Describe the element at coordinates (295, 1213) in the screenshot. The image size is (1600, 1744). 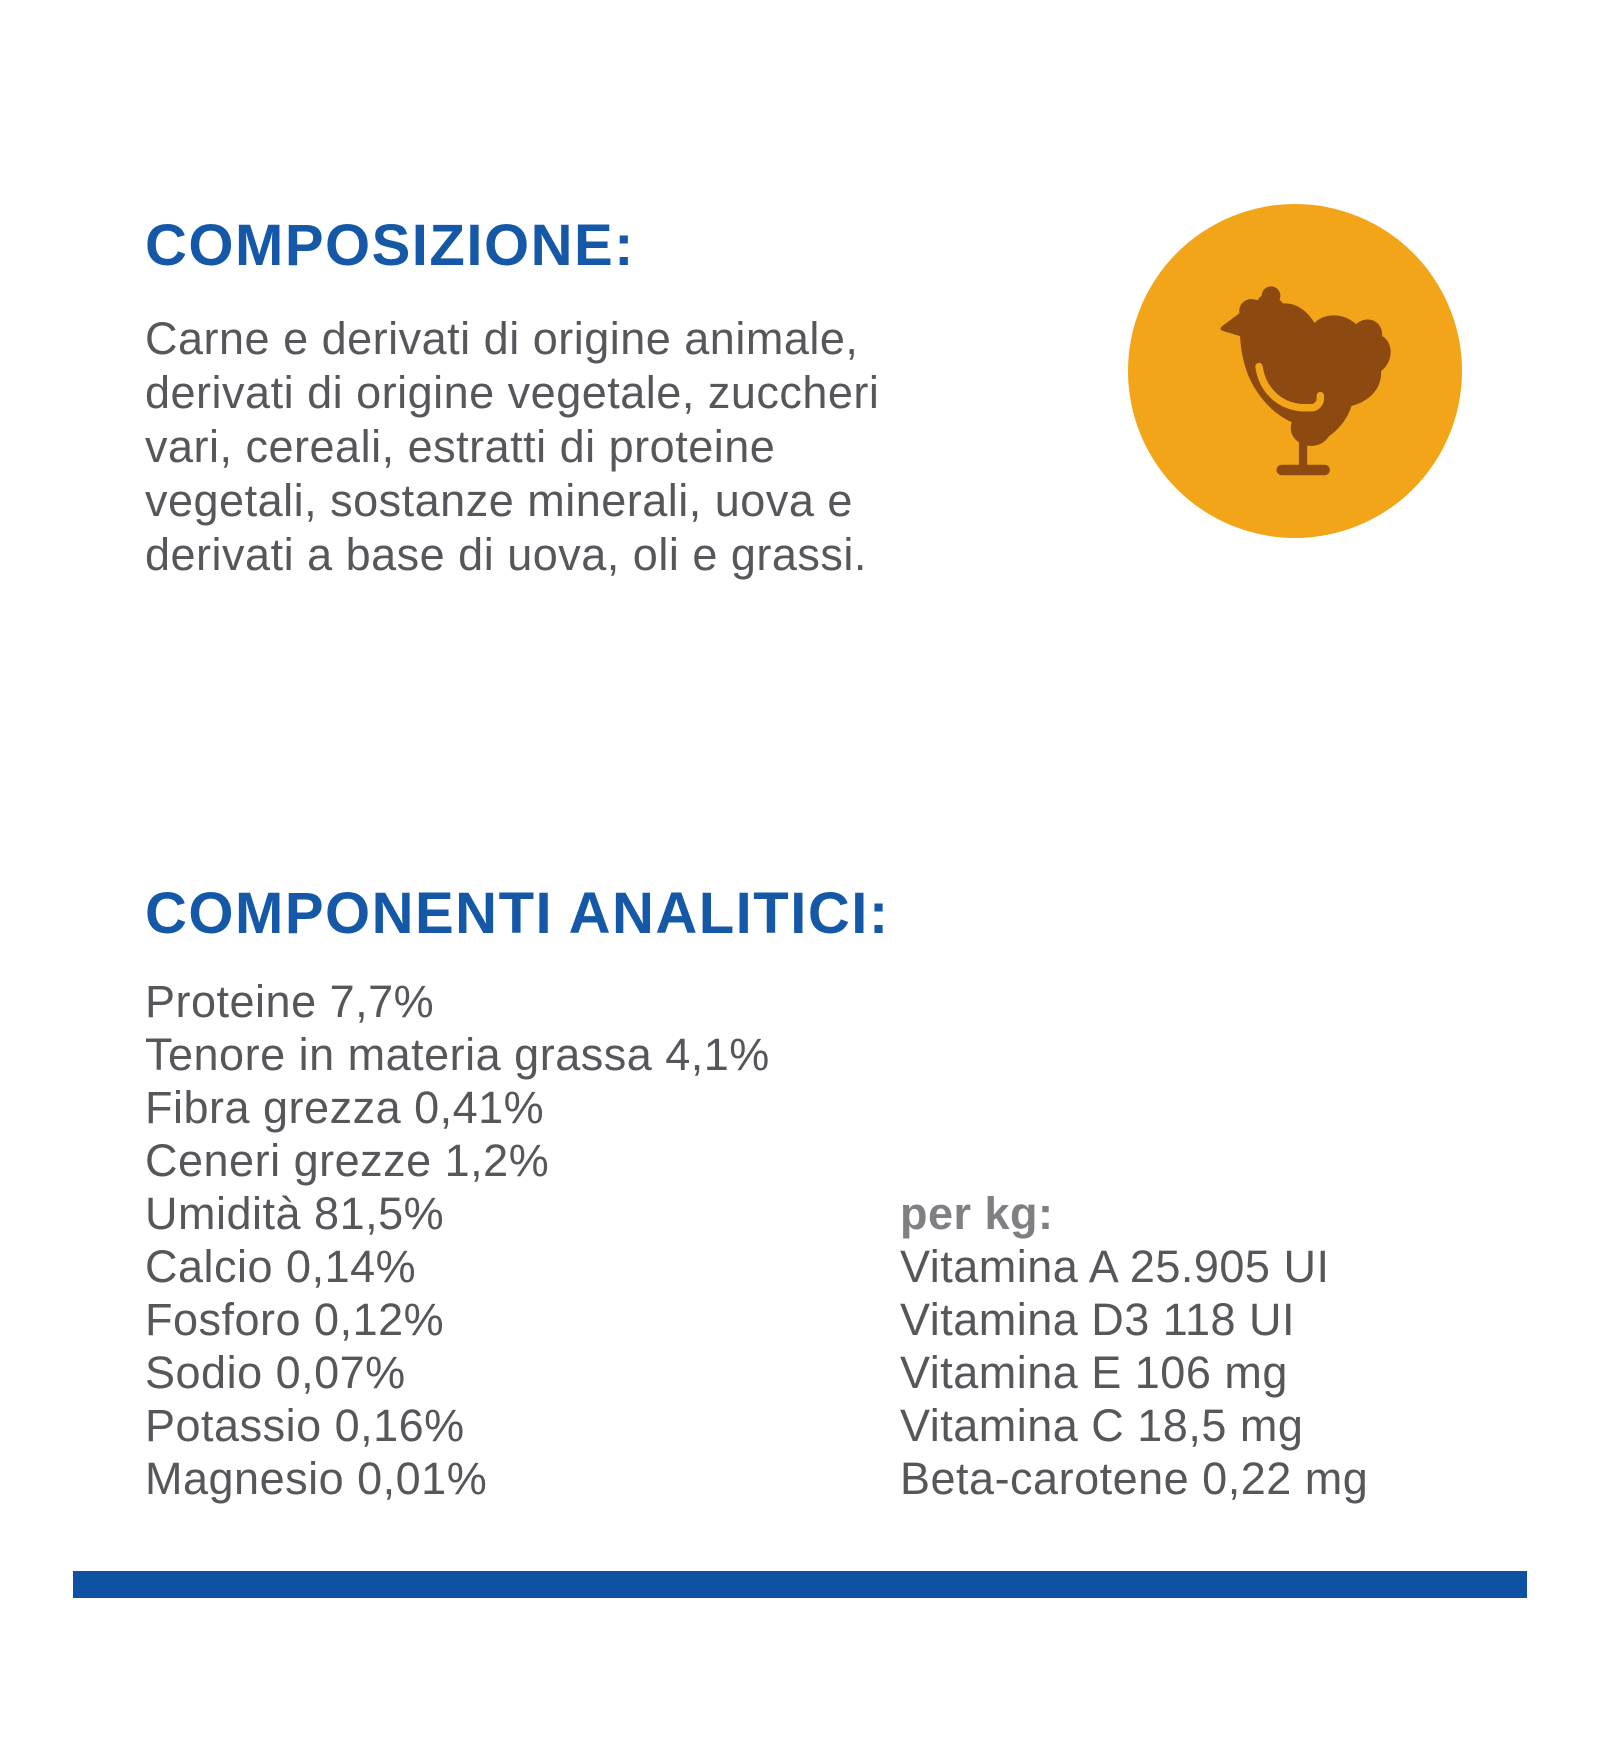
I see `analytical-item: Umidità 81,5%` at that location.